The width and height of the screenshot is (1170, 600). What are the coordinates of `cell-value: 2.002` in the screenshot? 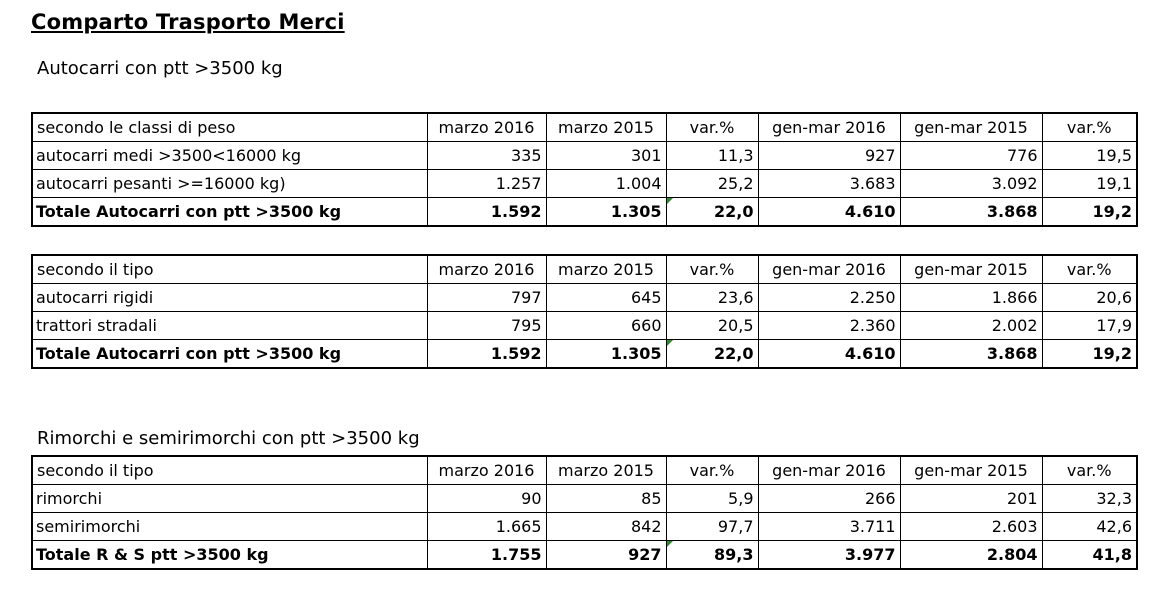 It's located at (971, 325).